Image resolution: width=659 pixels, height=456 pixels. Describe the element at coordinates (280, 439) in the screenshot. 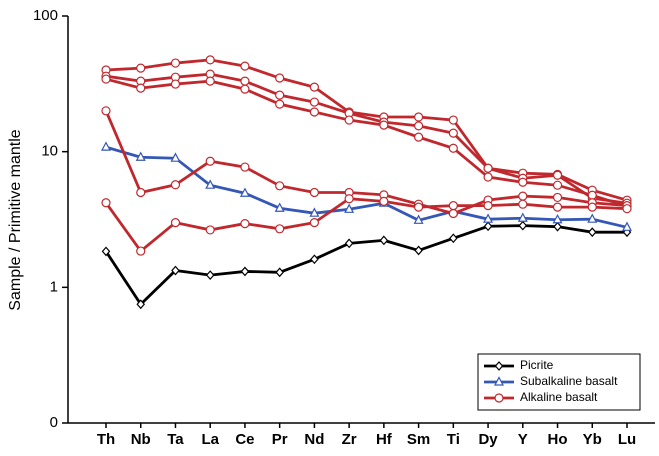

I see `x-tick-label: Pr` at that location.